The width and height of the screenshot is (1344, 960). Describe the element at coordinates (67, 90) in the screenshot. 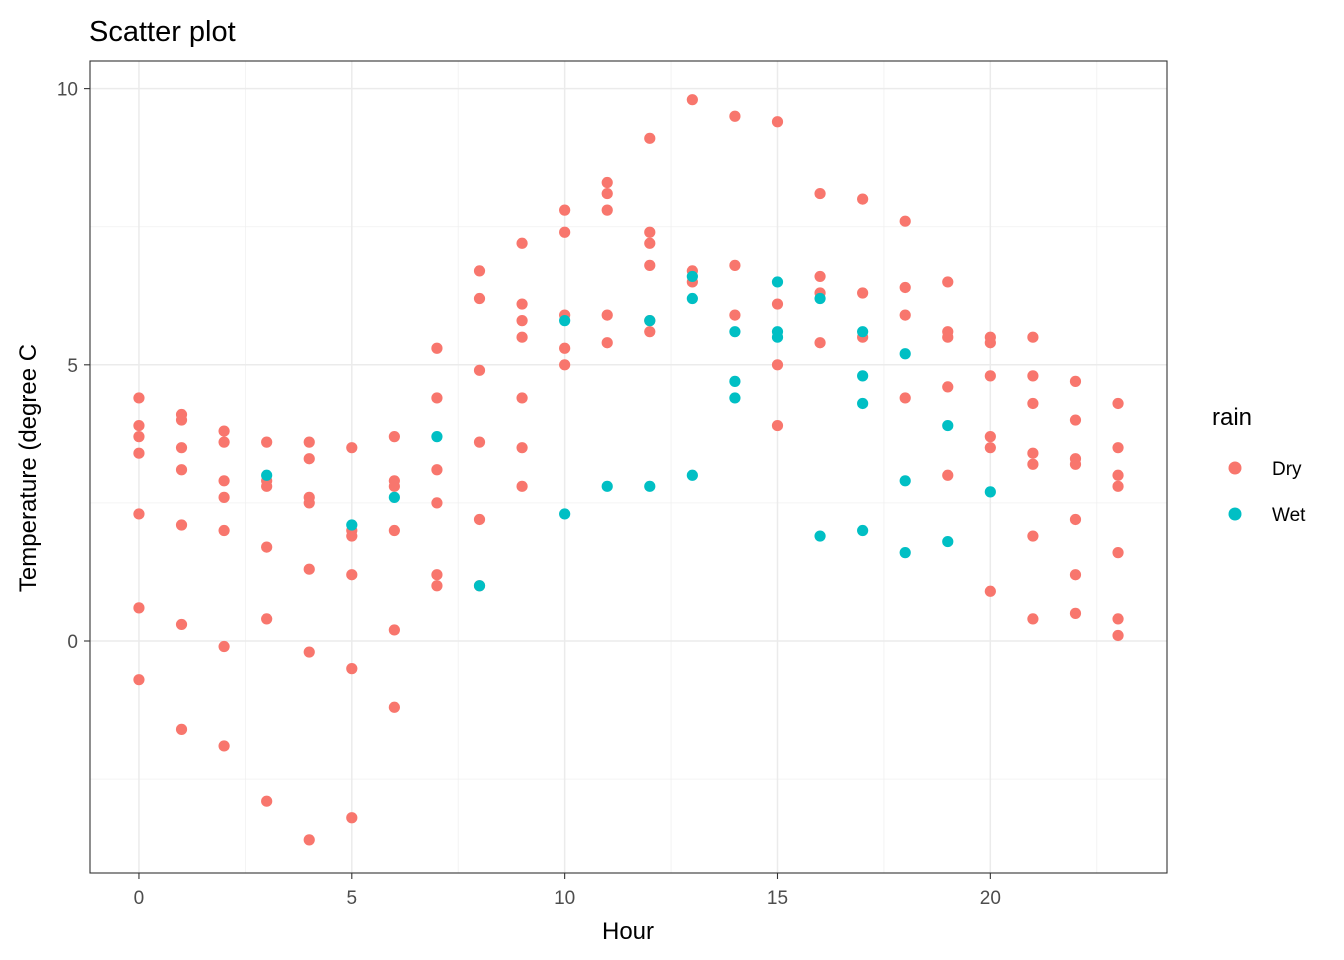

I see `y-tick-label: 10` at that location.